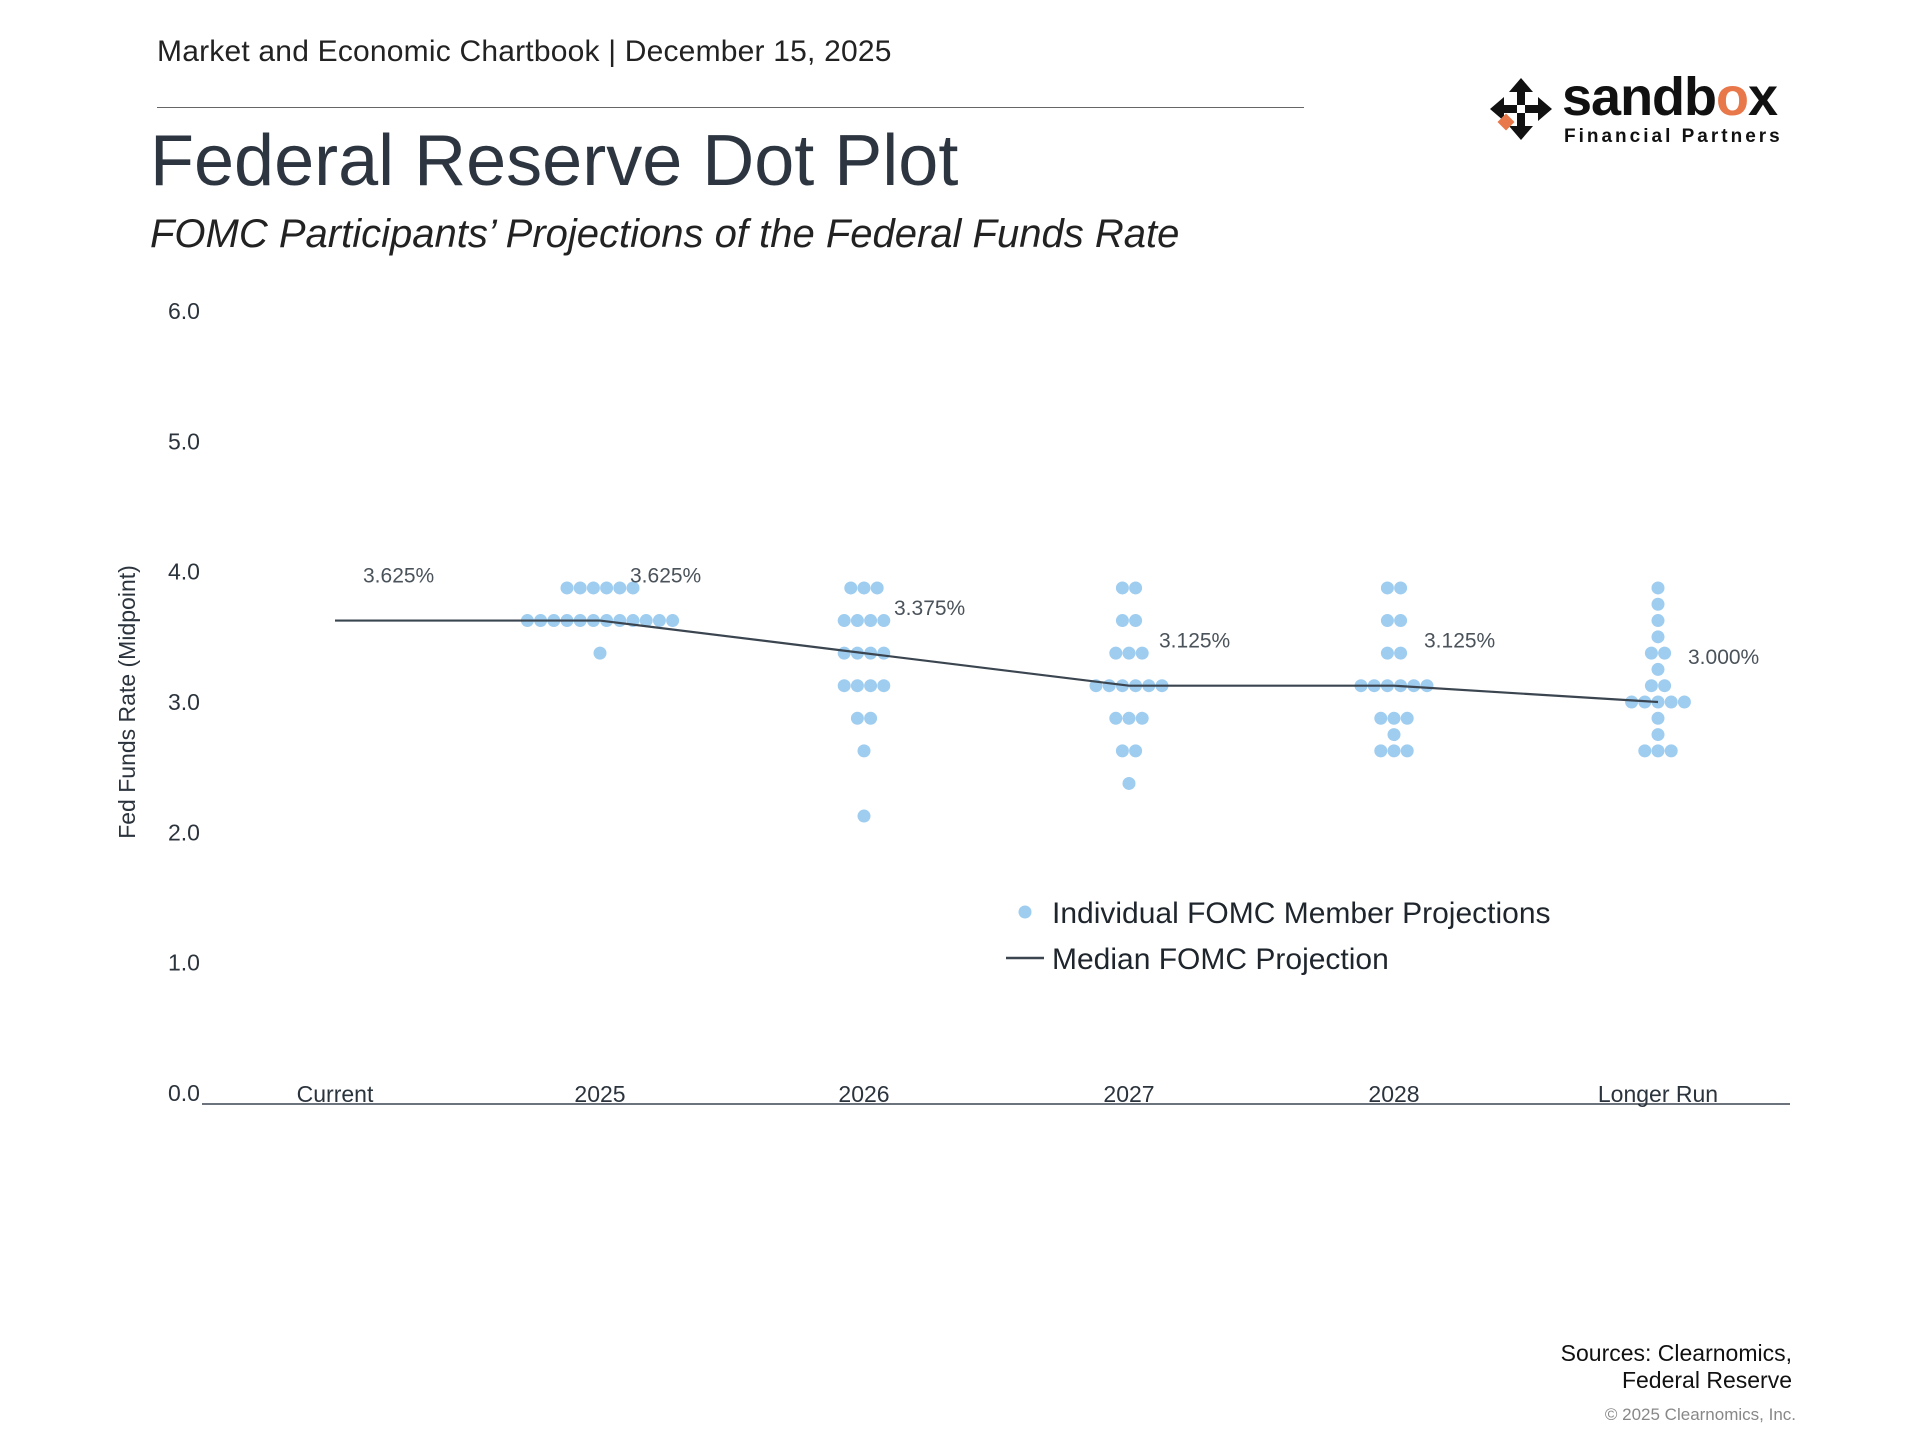 Image resolution: width=1920 pixels, height=1440 pixels. I want to click on legend-label-dots: Individual FOMC Member Projections, so click(1301, 913).